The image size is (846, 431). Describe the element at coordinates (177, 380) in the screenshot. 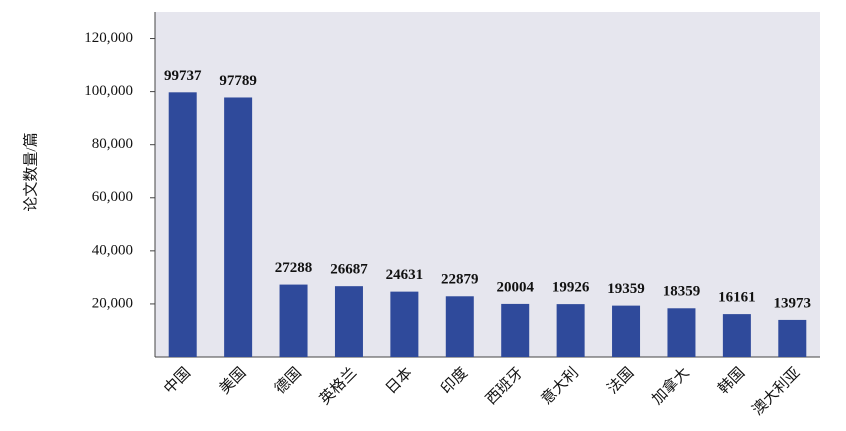

I see `x-tick-label: 中国` at that location.